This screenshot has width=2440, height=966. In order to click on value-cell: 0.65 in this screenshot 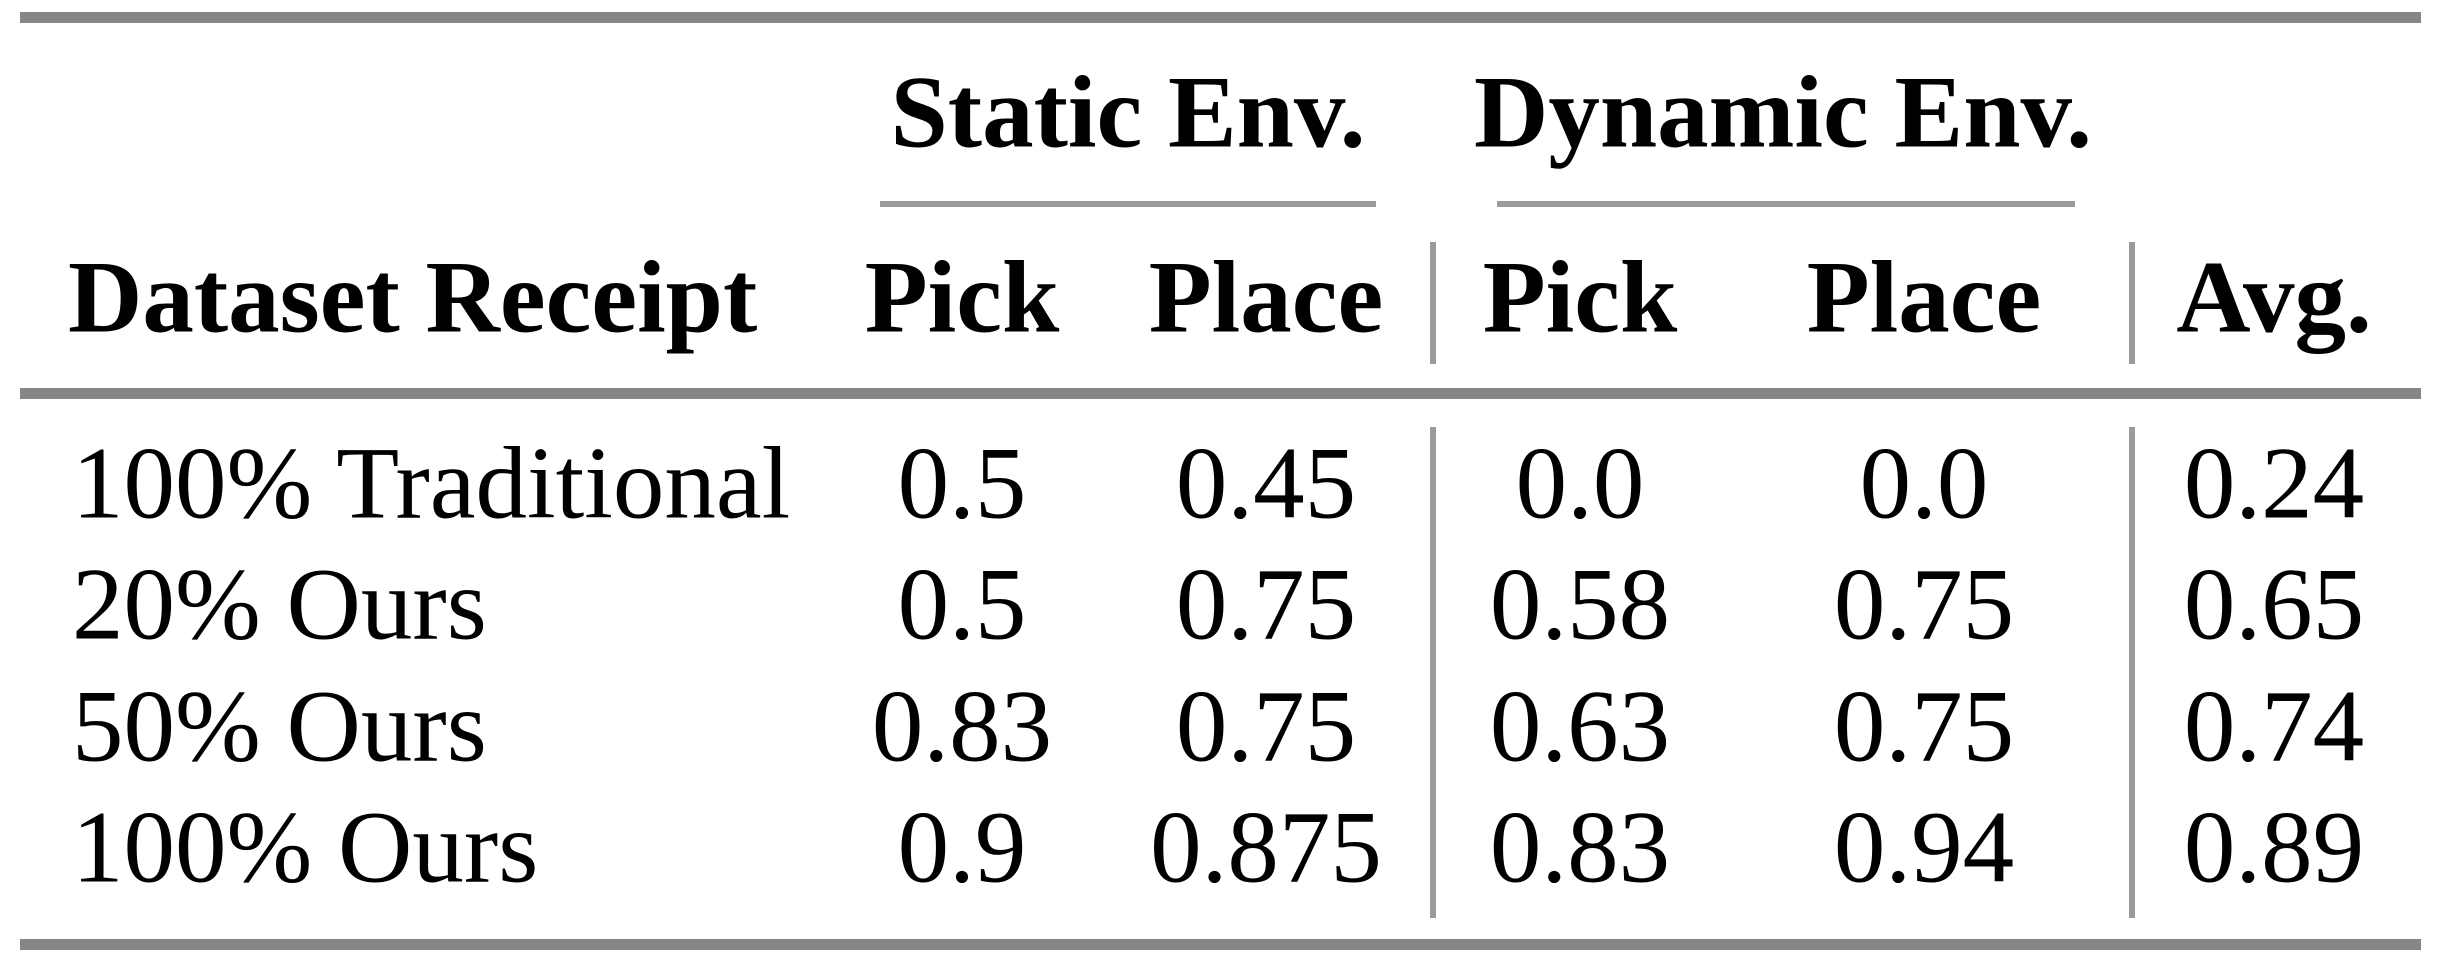, I will do `click(2274, 604)`.